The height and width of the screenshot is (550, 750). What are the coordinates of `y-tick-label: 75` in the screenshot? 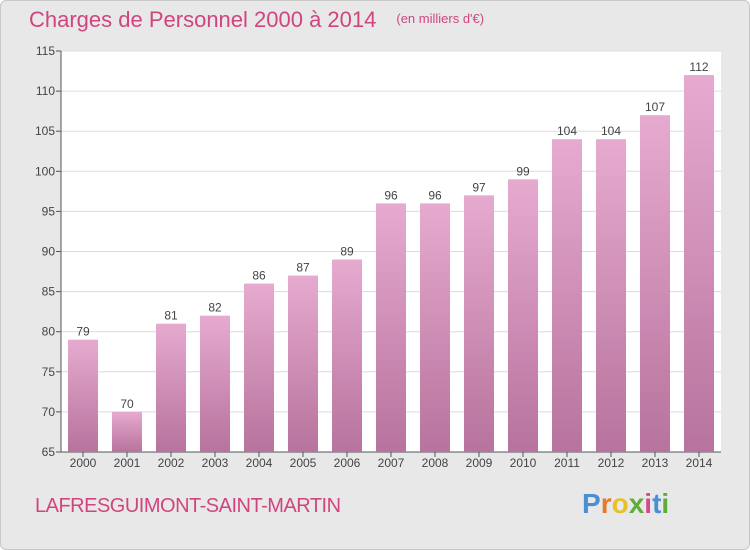 It's located at (49, 372).